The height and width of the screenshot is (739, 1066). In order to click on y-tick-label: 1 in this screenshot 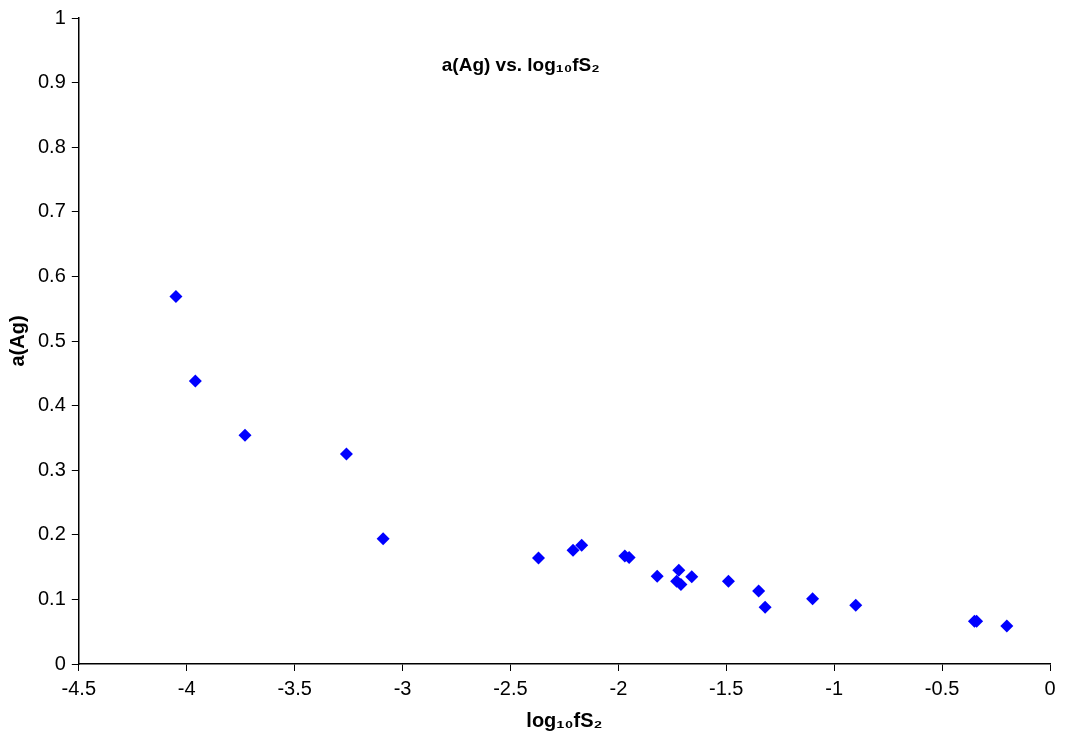, I will do `click(60, 16)`.